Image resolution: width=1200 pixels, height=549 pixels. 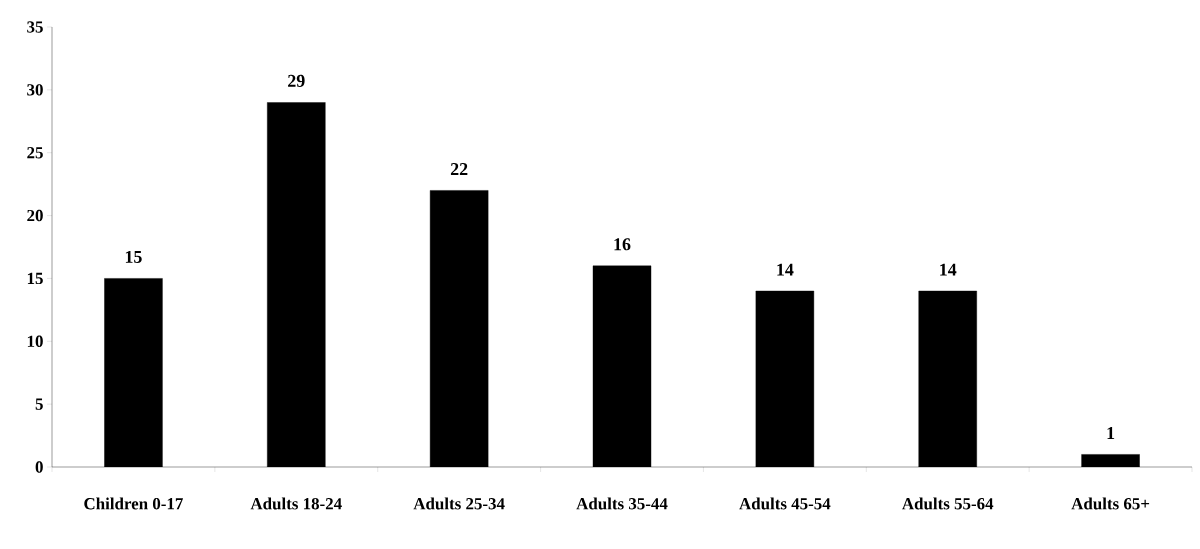 I want to click on y-tick-label: 35, so click(x=35, y=27).